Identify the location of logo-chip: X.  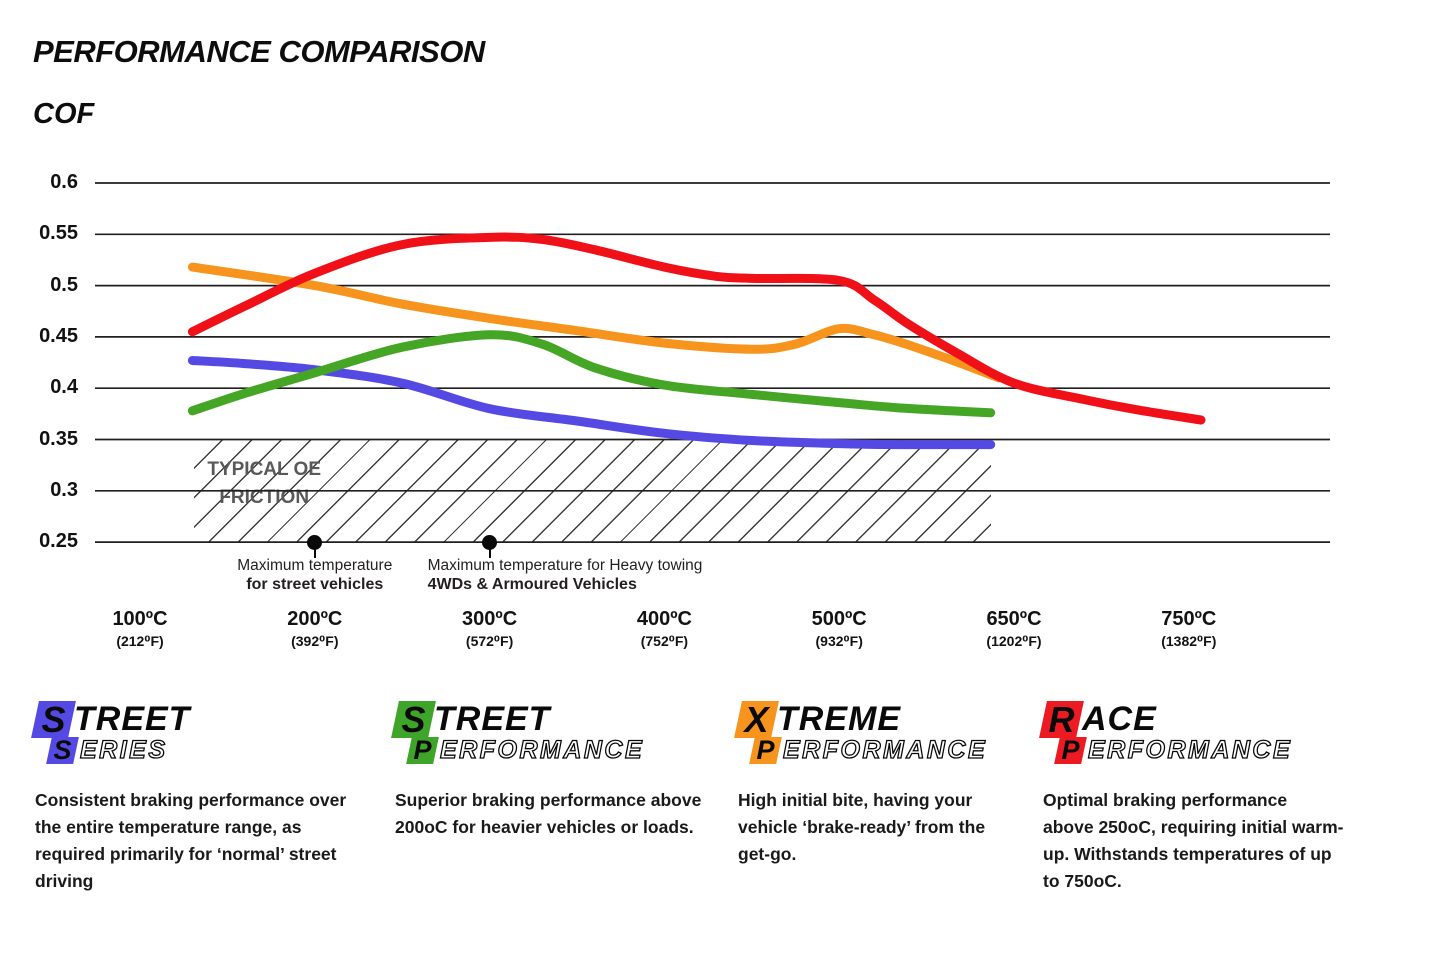
(756, 718).